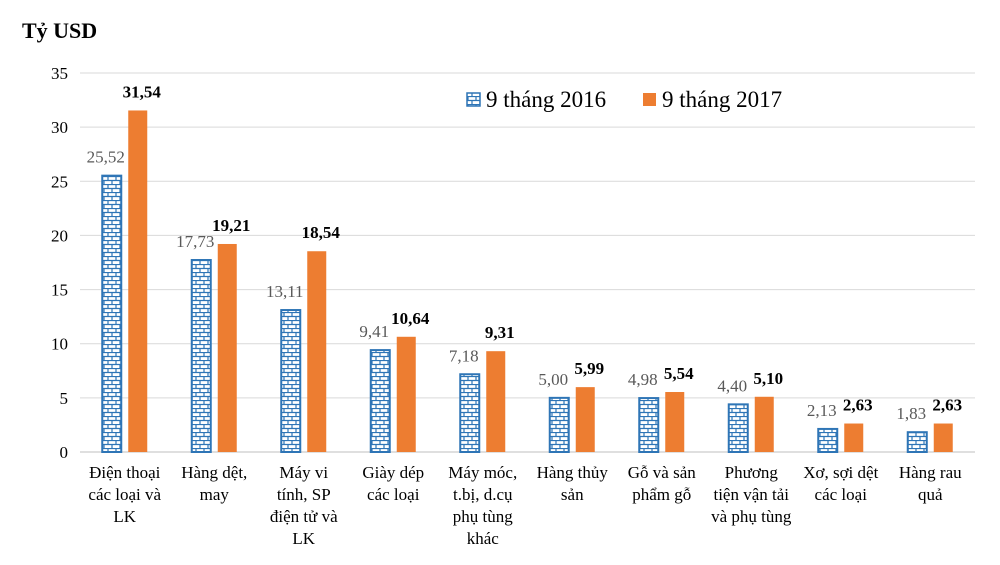  Describe the element at coordinates (59, 290) in the screenshot. I see `y-tick-label: 15` at that location.